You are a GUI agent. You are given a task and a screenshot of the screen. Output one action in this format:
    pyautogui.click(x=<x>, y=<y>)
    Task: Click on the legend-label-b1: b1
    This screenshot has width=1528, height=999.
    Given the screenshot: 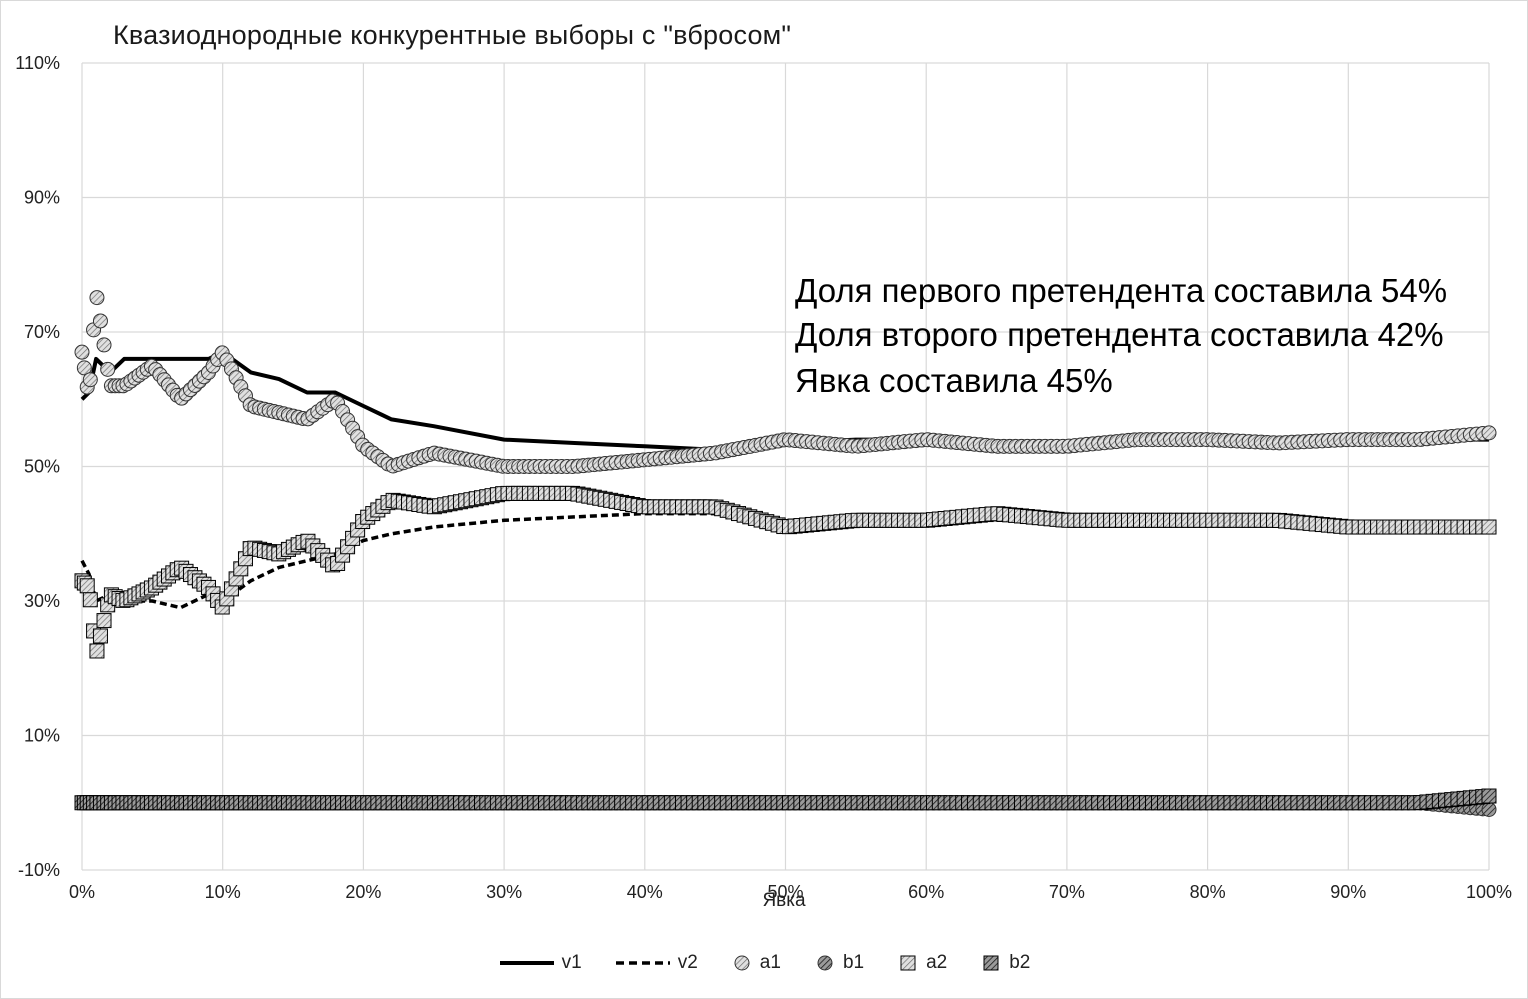 What is the action you would take?
    pyautogui.click(x=853, y=962)
    